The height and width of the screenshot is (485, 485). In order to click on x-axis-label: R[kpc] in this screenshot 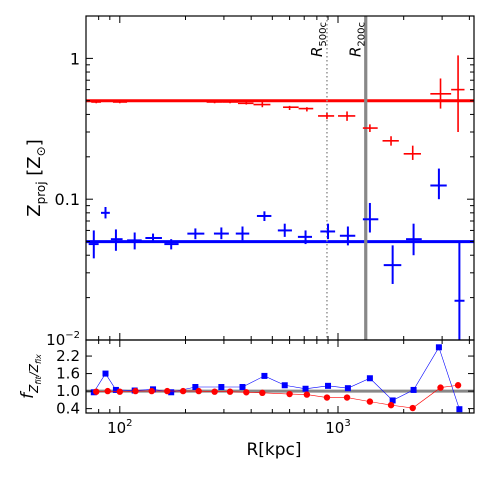, I will do `click(273, 450)`.